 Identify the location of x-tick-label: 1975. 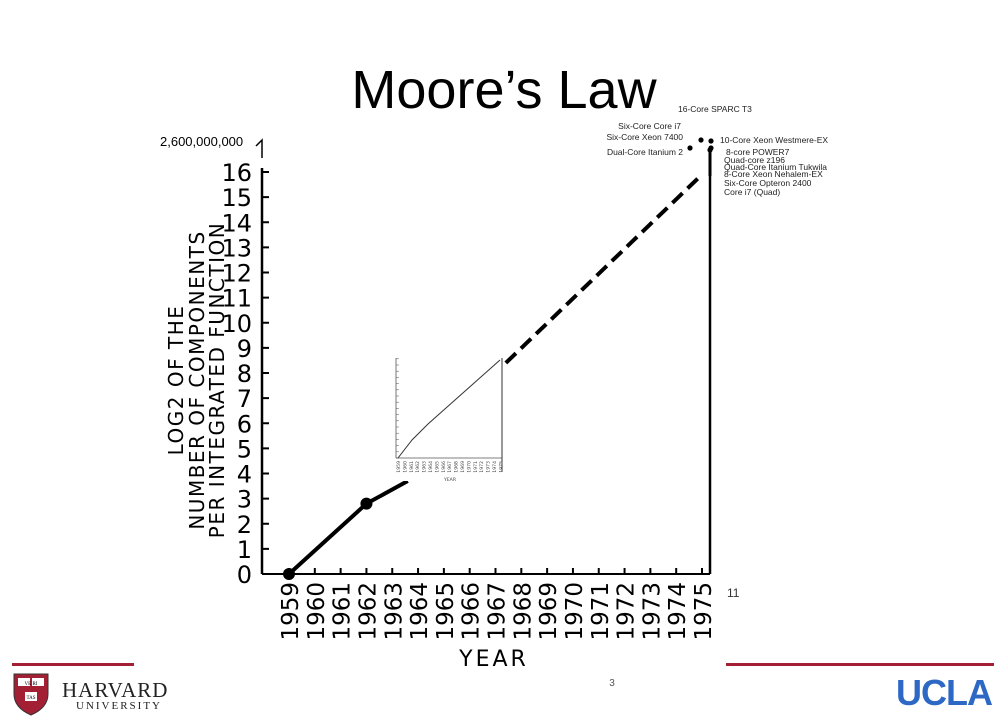
(704, 611).